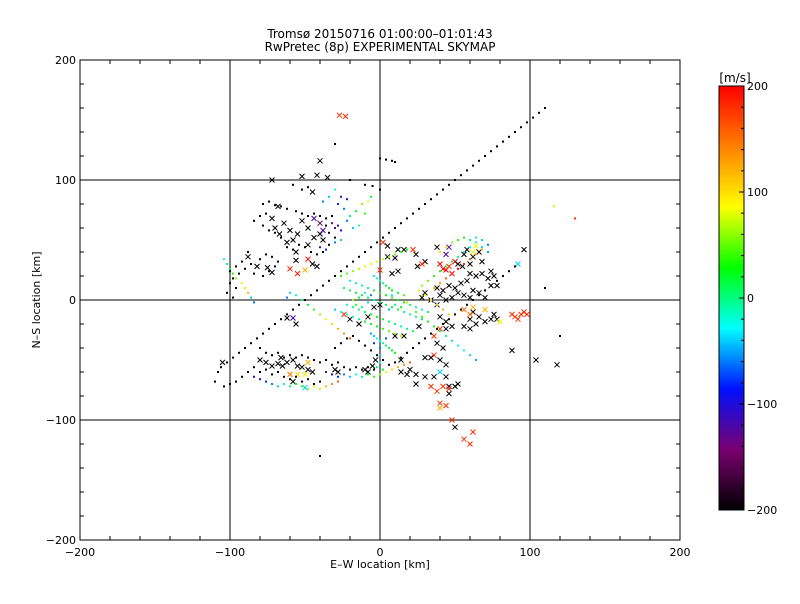 Image resolution: width=800 pixels, height=604 pixels. I want to click on colorbar-tick-label: −100, so click(762, 404).